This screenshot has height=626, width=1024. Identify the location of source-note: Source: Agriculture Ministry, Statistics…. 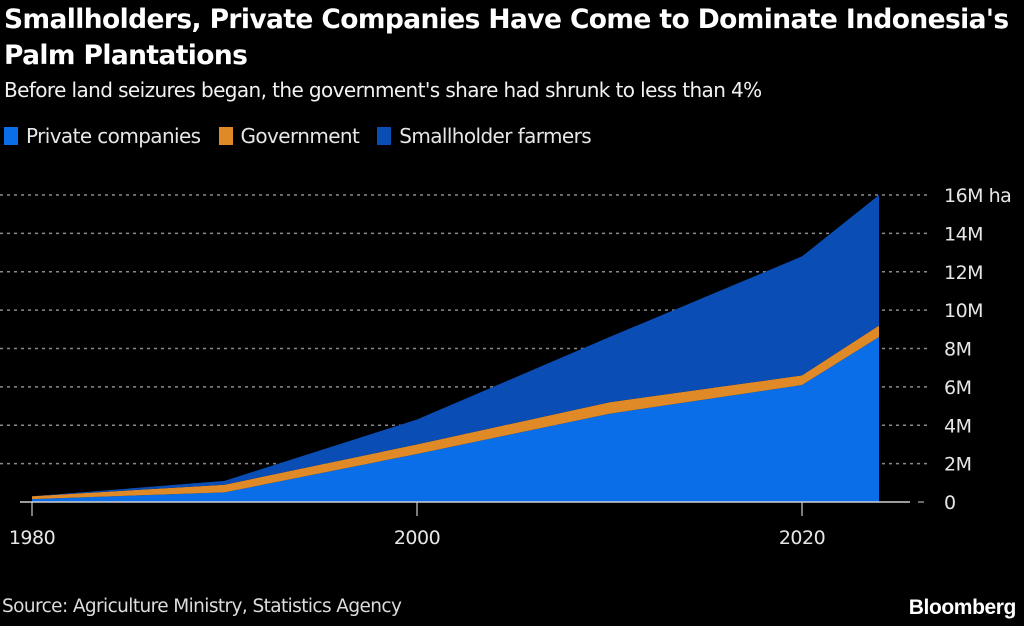
(202, 606).